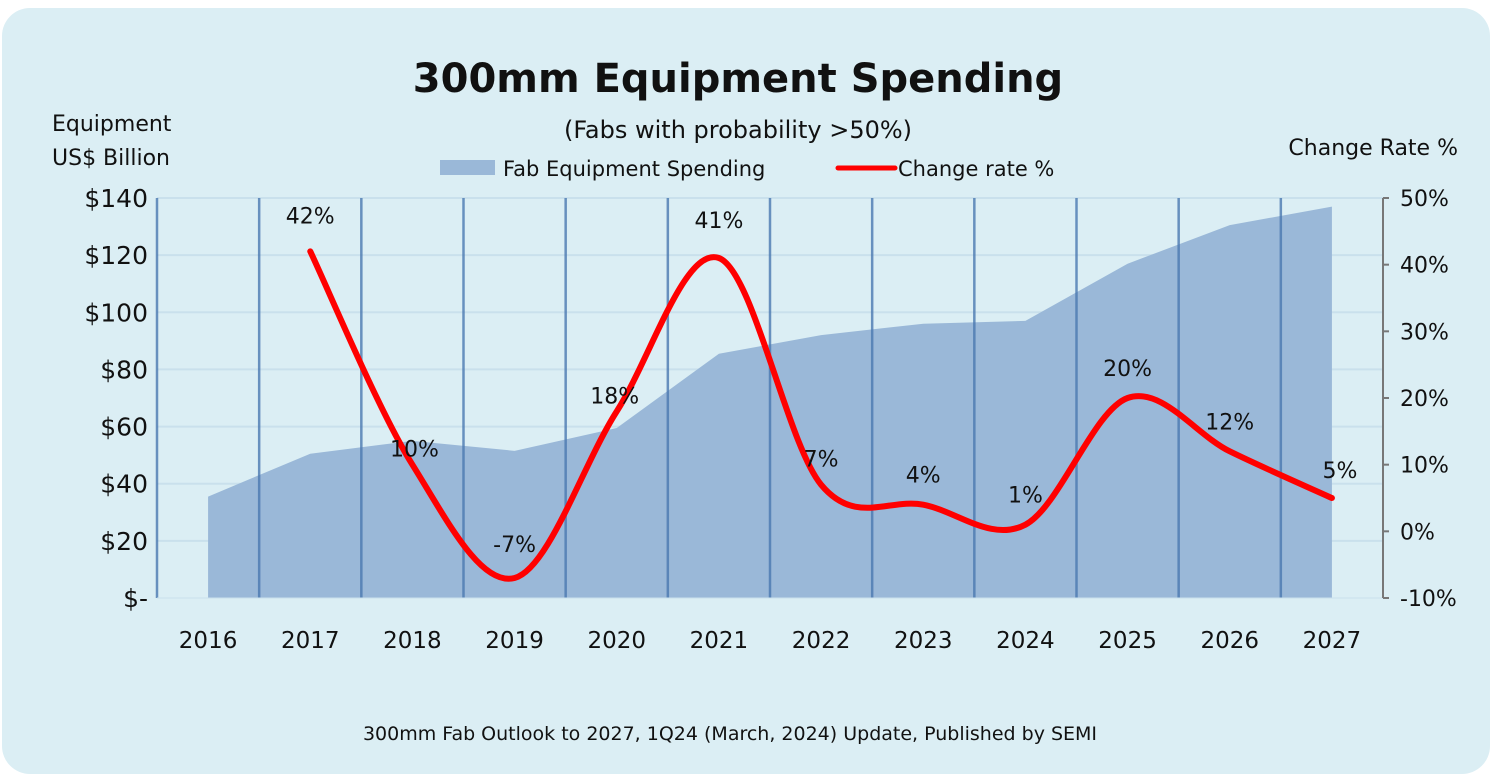 Image resolution: width=1494 pixels, height=782 pixels. What do you see at coordinates (1424, 199) in the screenshot?
I see `right-tick-label: 50%` at bounding box center [1424, 199].